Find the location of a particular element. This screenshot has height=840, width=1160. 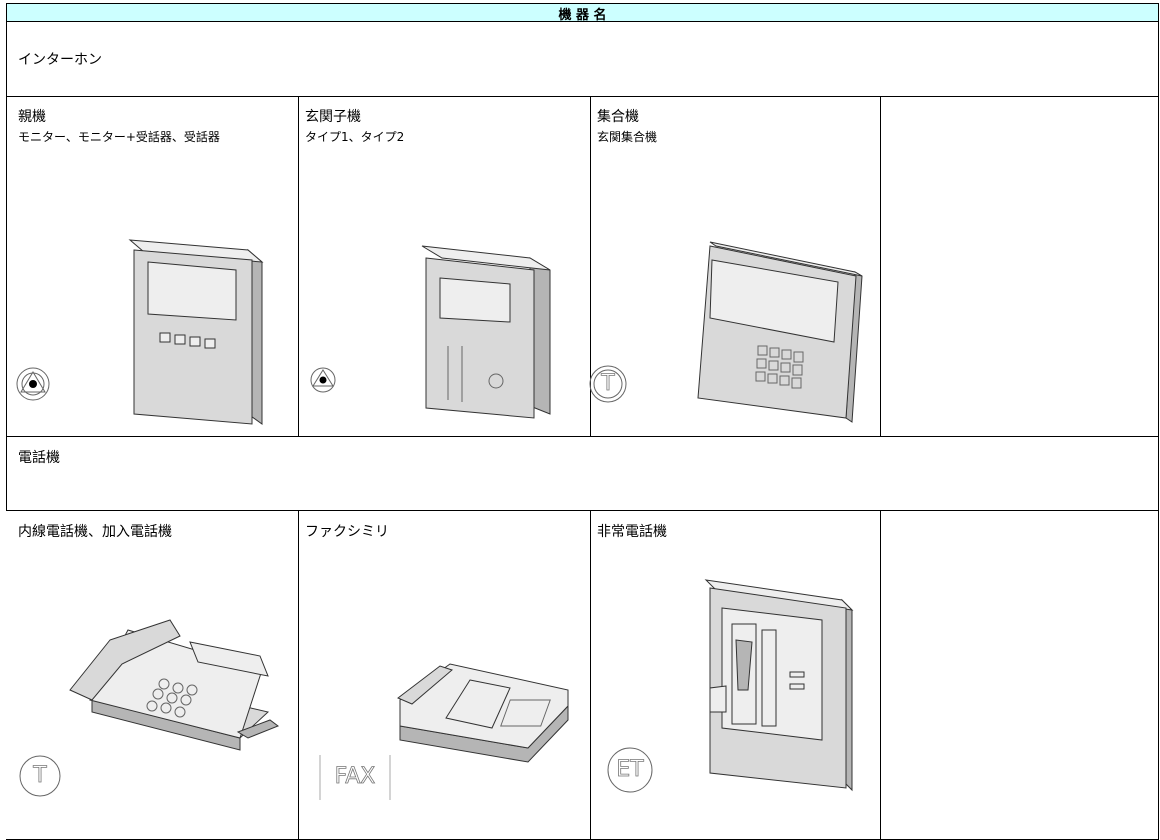

cell-title: 玄関子機 is located at coordinates (333, 117).